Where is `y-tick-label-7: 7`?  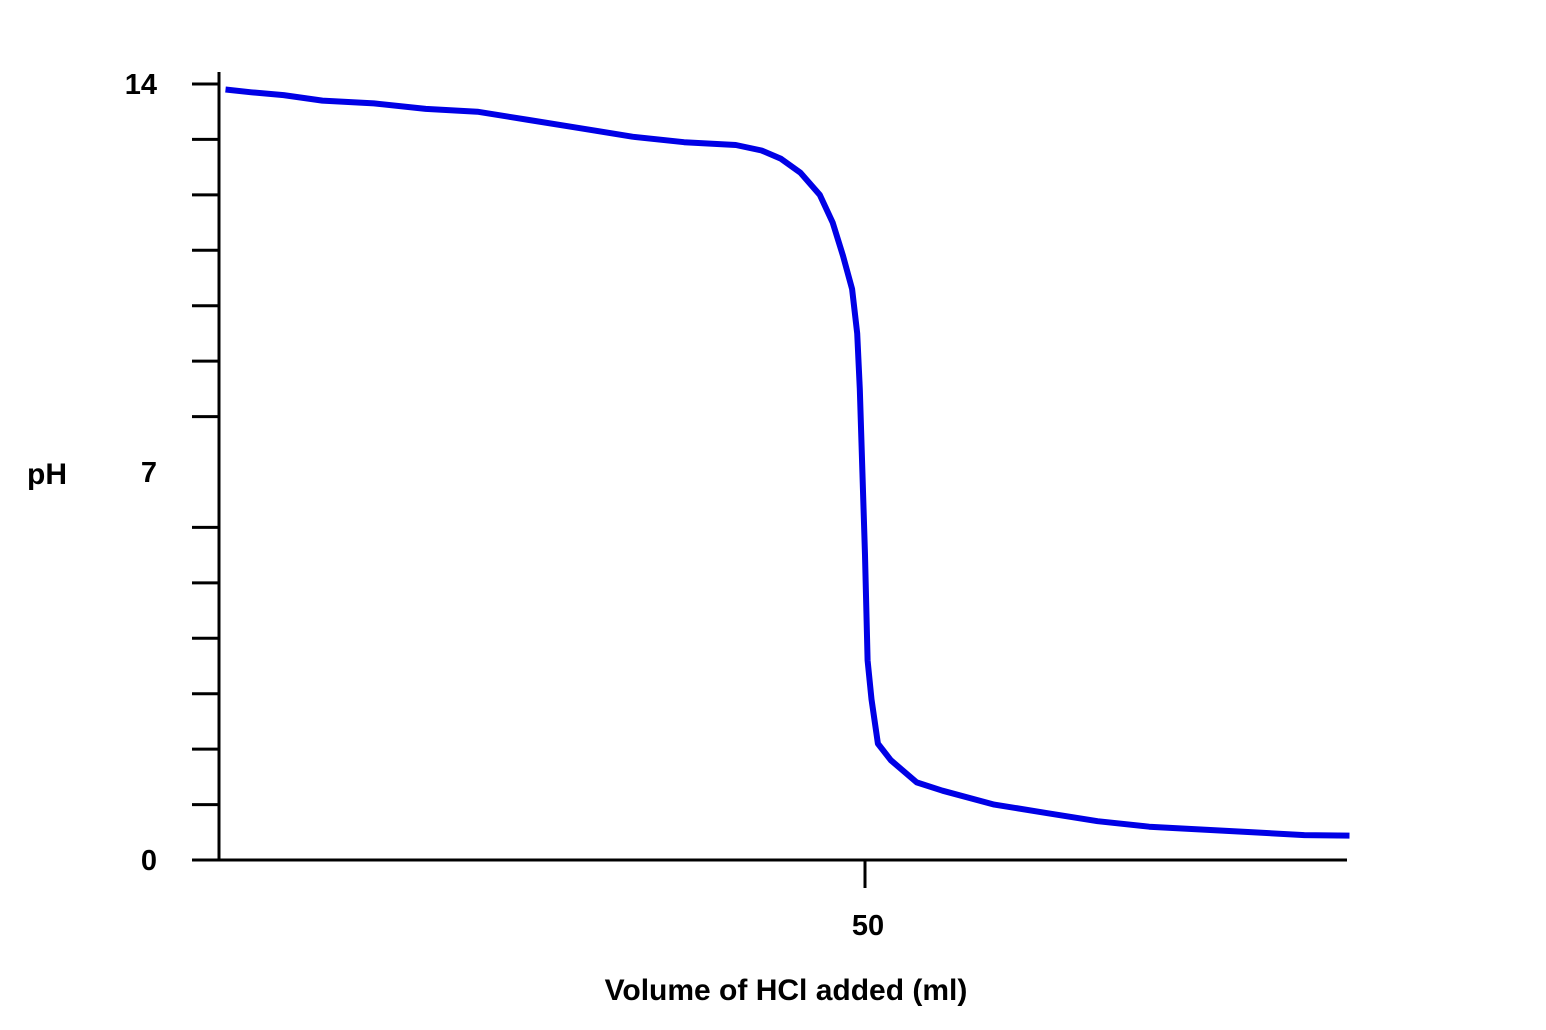
y-tick-label-7: 7 is located at coordinates (149, 473).